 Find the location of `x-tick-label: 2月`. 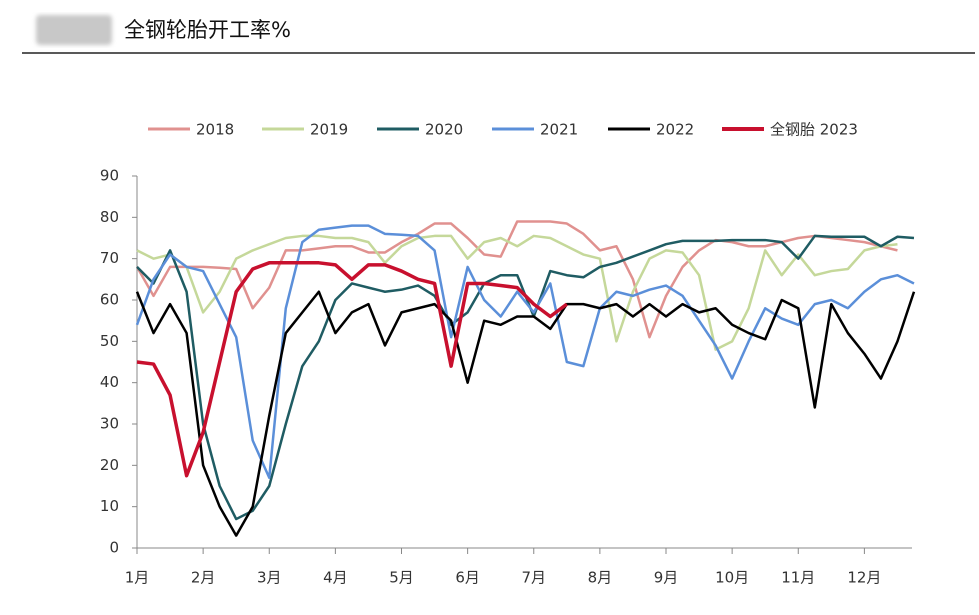

x-tick-label: 2月 is located at coordinates (203, 578).